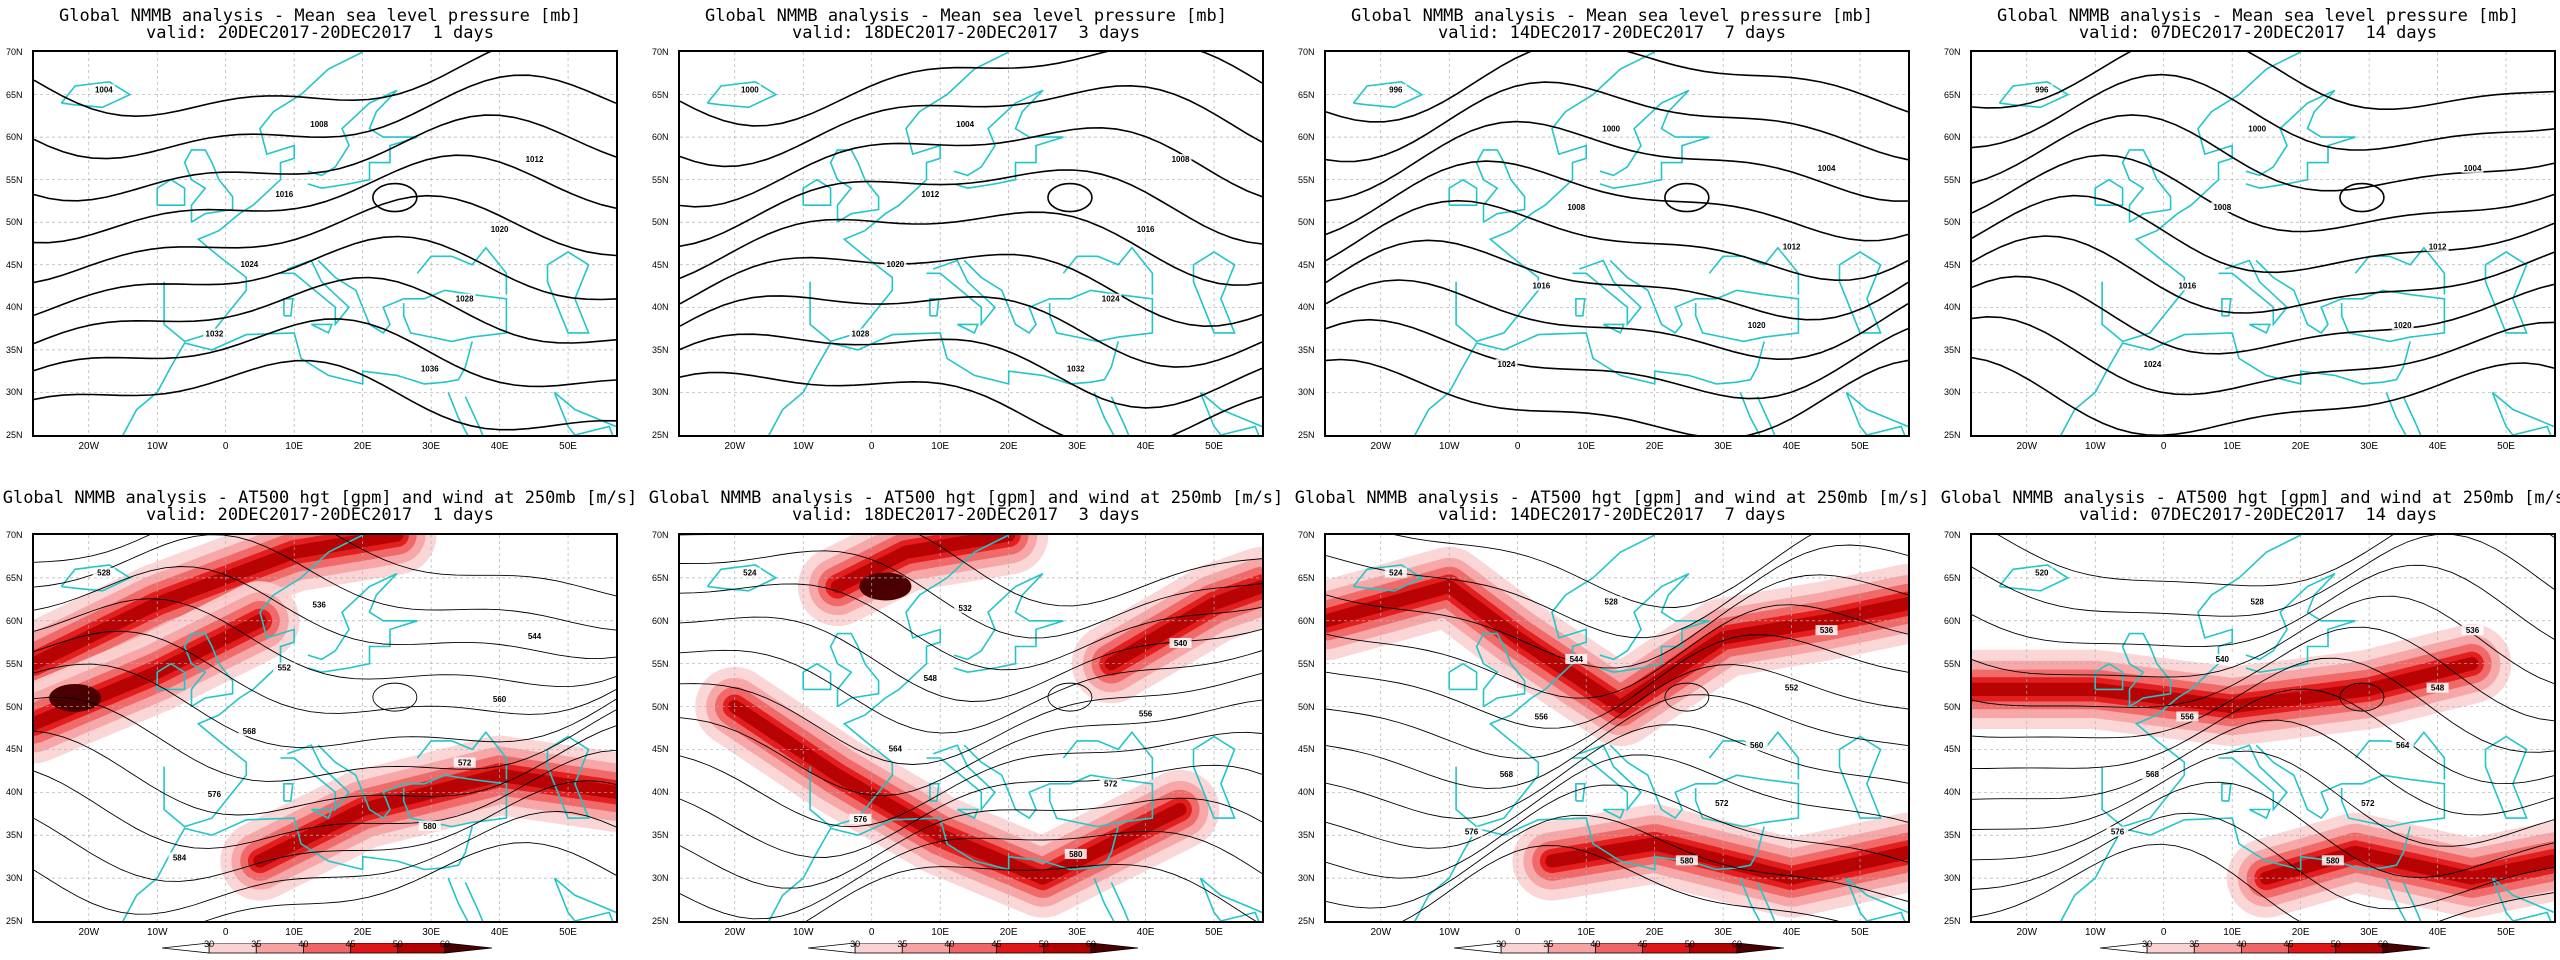  I want to click on longitude-label: 0, so click(871, 932).